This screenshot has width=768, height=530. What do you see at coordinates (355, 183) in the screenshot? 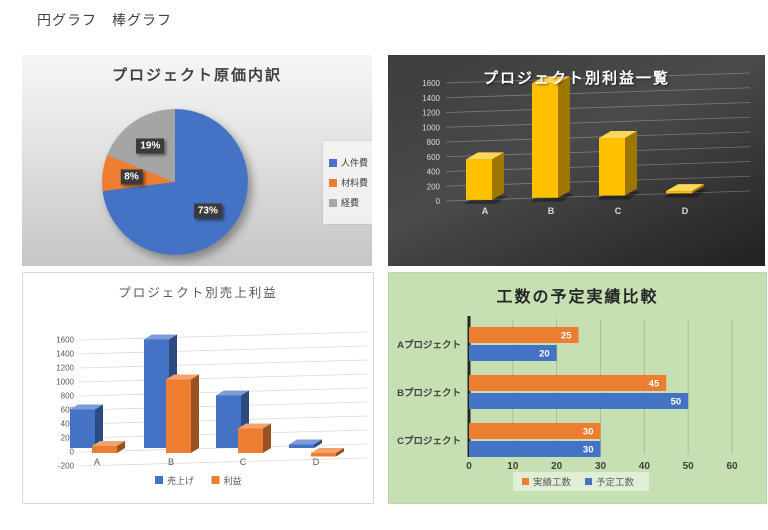
I see `legend-label: 材料費` at bounding box center [355, 183].